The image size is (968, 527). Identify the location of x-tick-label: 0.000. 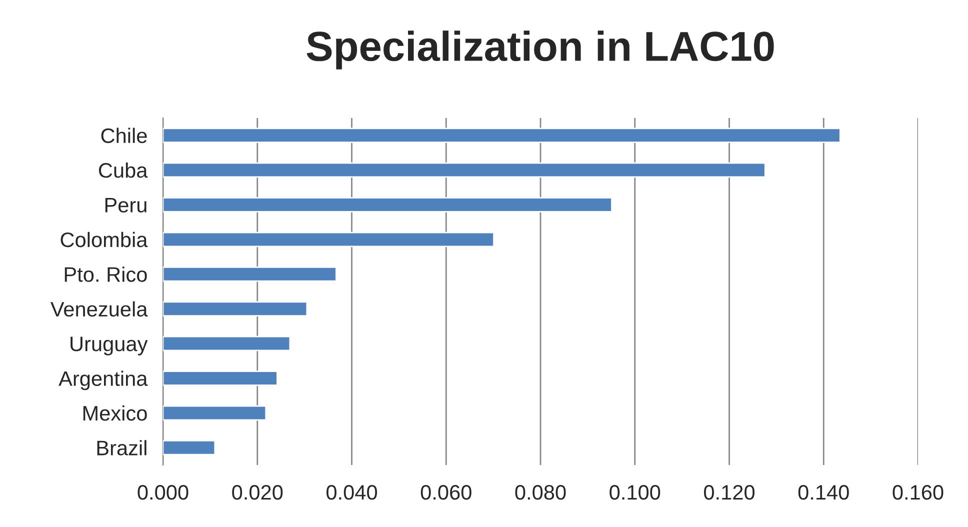
(163, 492).